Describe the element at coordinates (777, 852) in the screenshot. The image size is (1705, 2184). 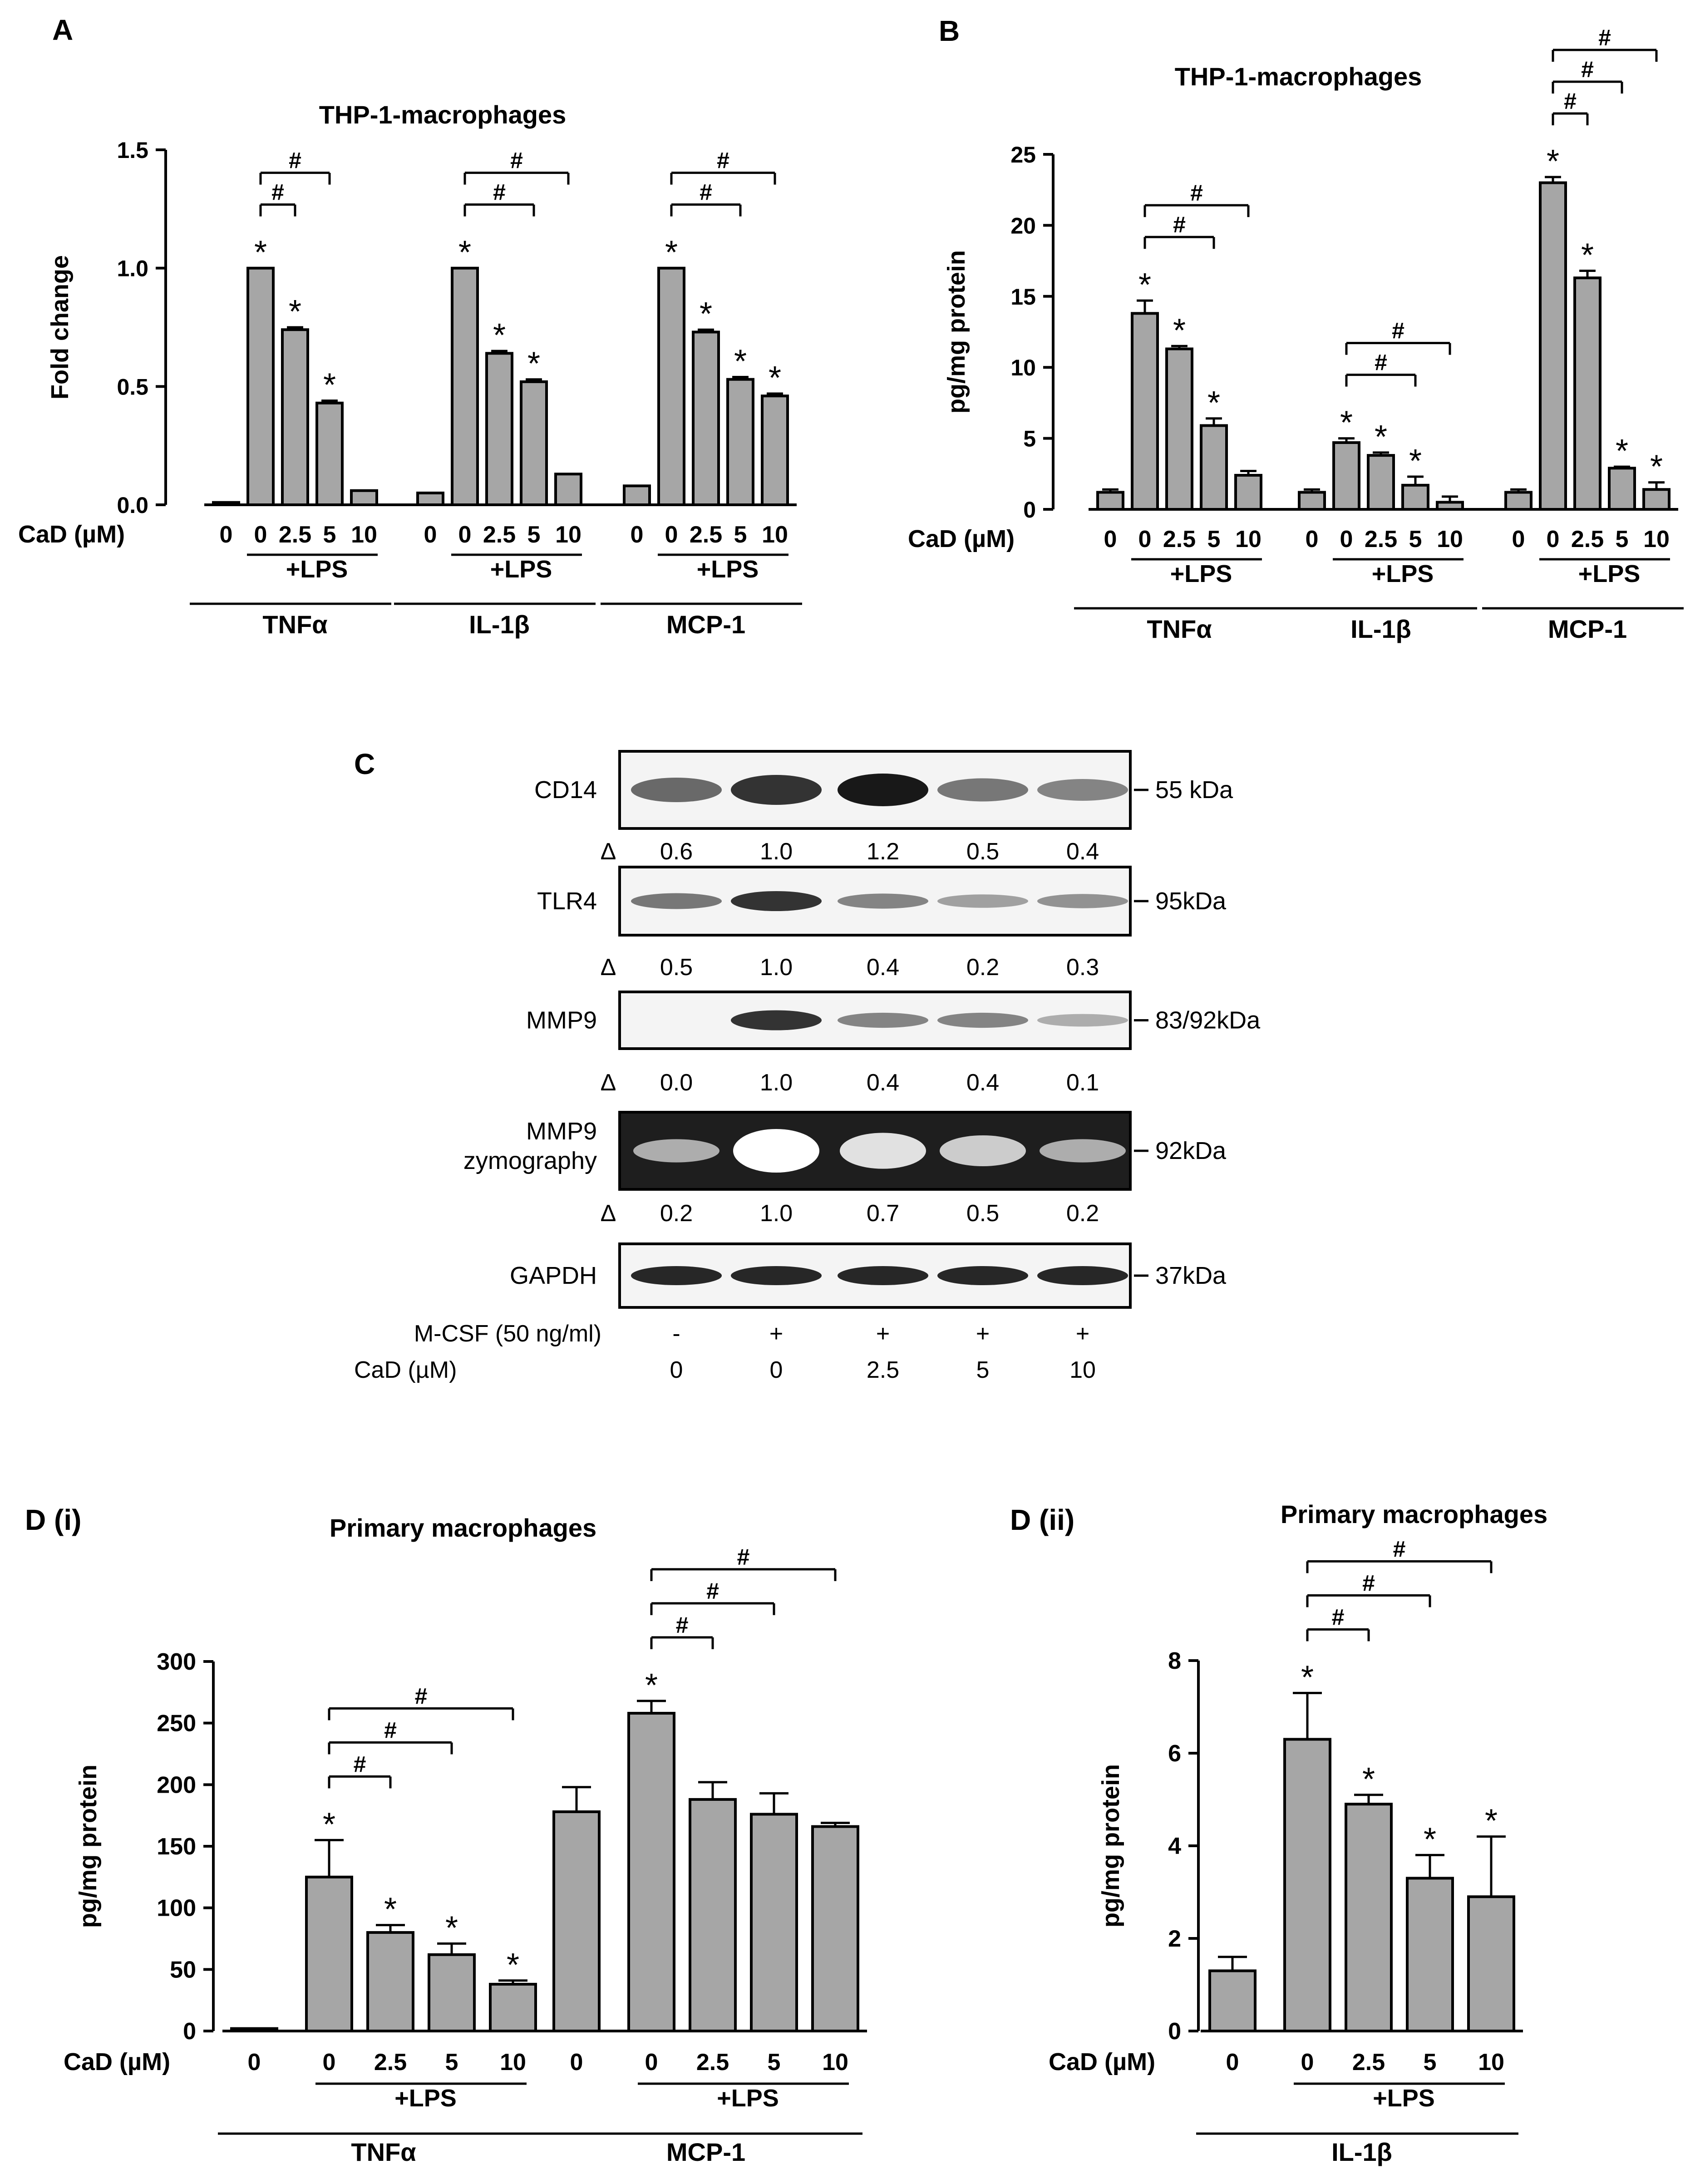
I see `quant-value: 1.0` at that location.